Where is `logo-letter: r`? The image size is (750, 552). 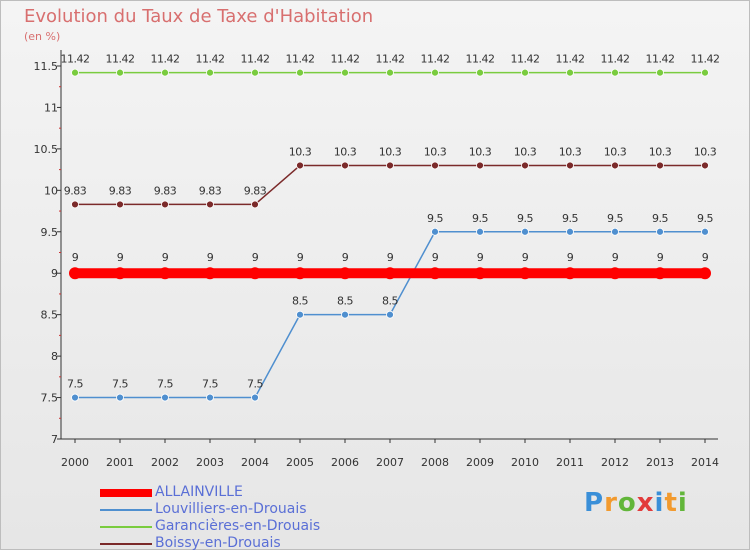 logo-letter: r is located at coordinates (611, 503).